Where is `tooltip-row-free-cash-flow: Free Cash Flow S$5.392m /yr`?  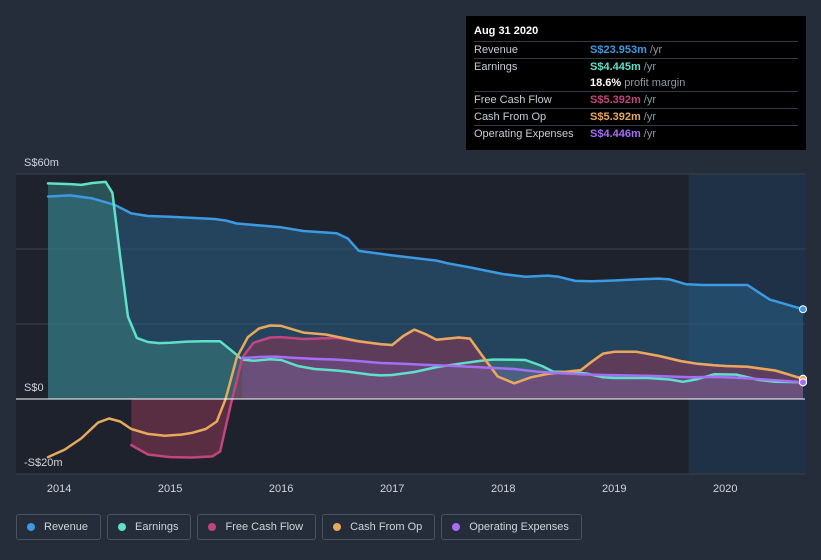
tooltip-row-free-cash-flow: Free Cash Flow S$5.392m /yr is located at coordinates (636, 99).